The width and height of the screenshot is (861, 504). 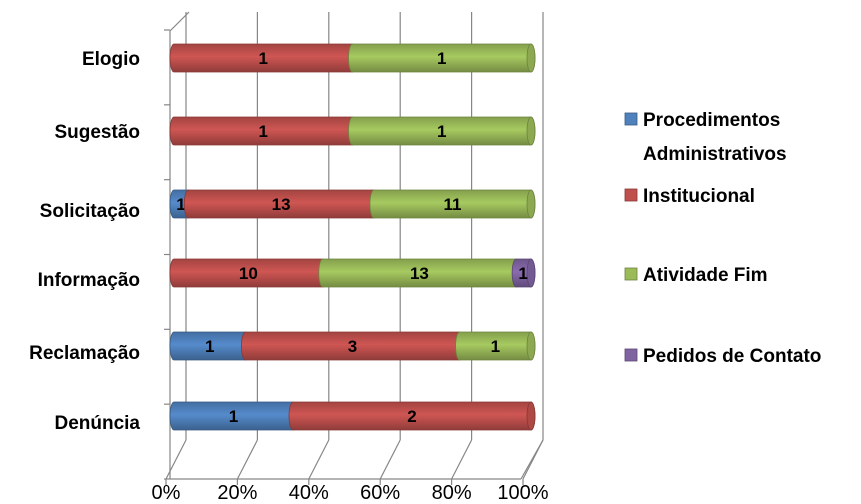 I want to click on legend-entry: Institucional, so click(x=689, y=196).